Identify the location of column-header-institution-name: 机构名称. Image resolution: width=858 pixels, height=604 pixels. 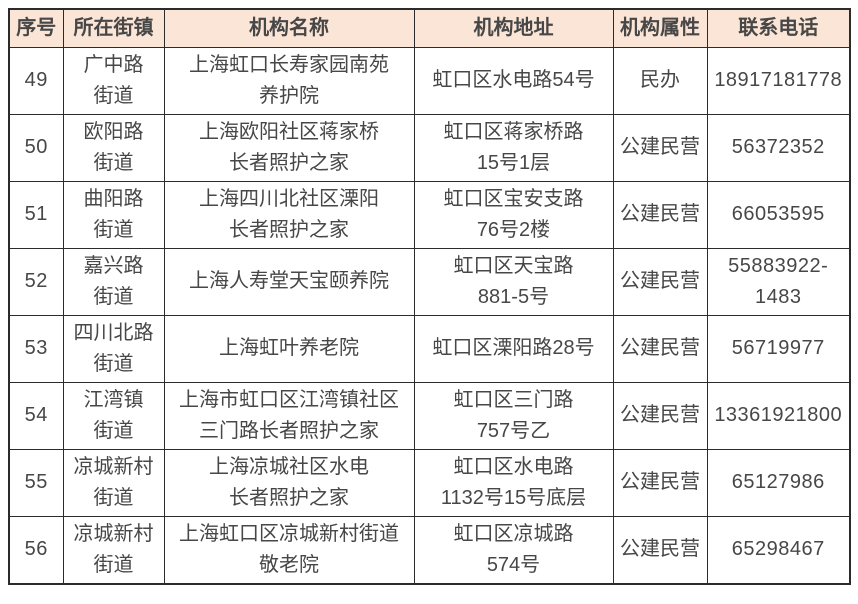
(289, 28).